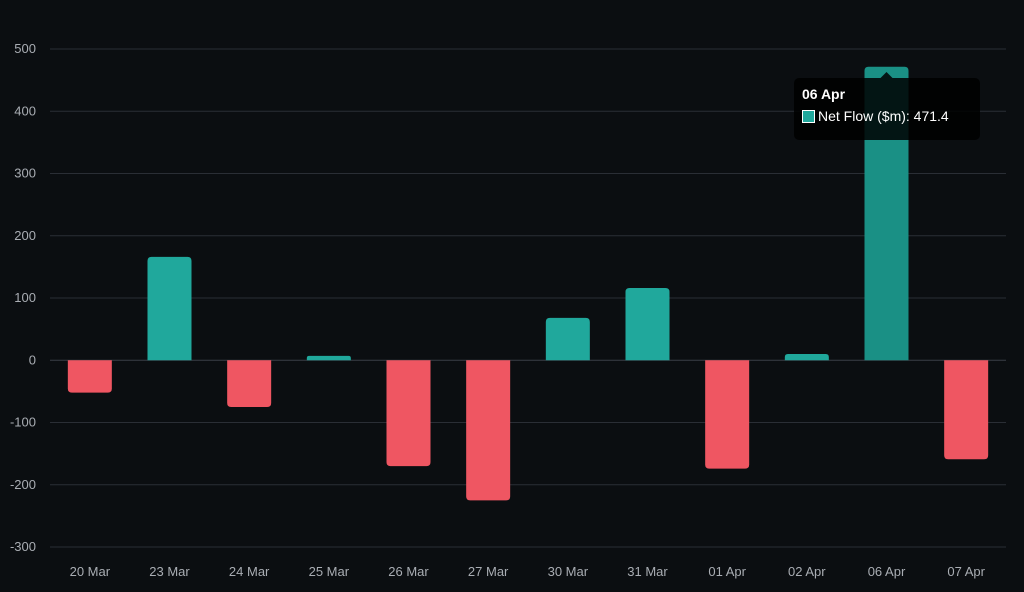  What do you see at coordinates (23, 484) in the screenshot?
I see `y-tick-label: -200` at bounding box center [23, 484].